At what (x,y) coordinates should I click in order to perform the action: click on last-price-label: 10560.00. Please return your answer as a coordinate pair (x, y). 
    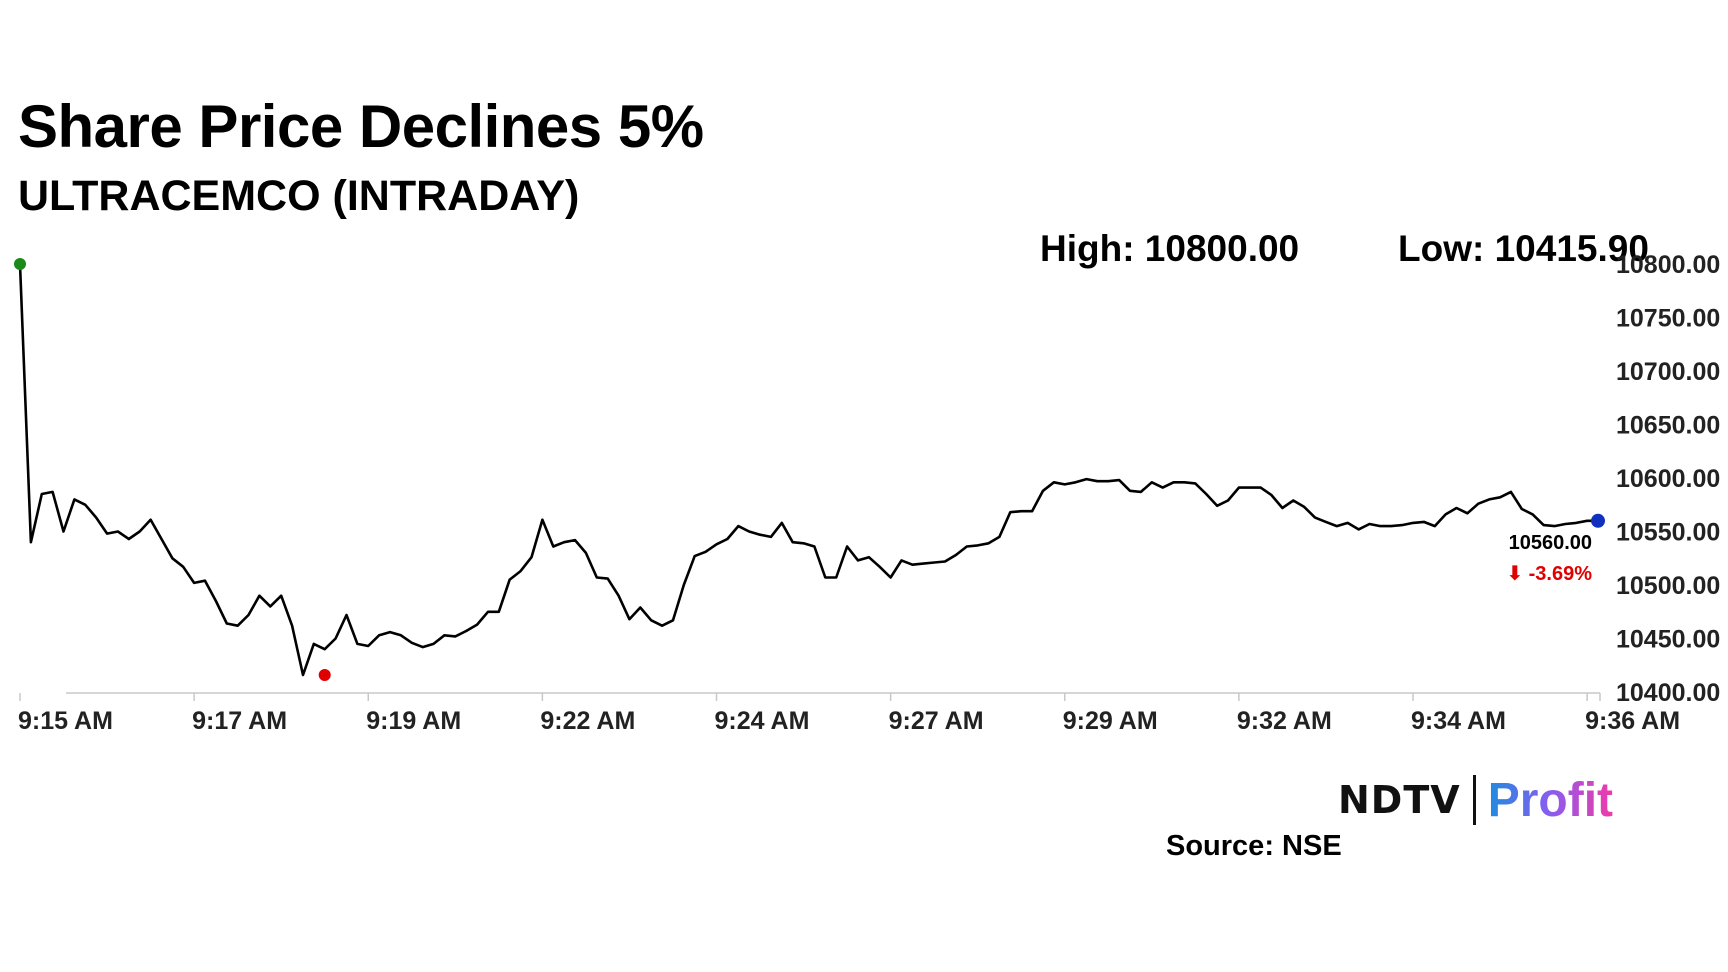
    Looking at the image, I should click on (1550, 543).